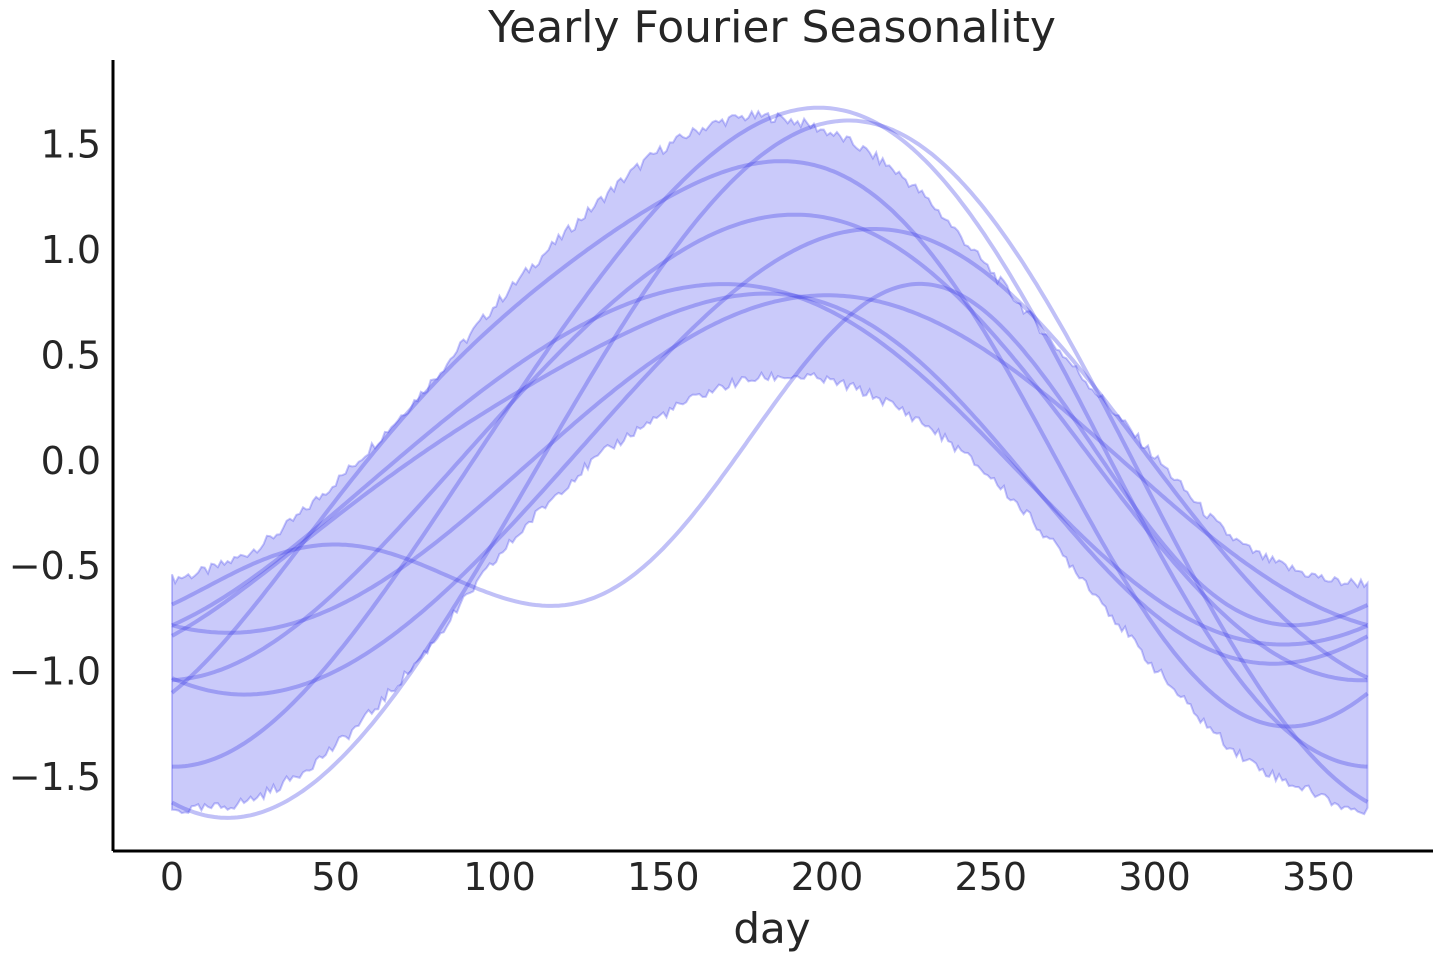 The height and width of the screenshot is (960, 1440). I want to click on y-tick-label: −0.5, so click(55, 566).